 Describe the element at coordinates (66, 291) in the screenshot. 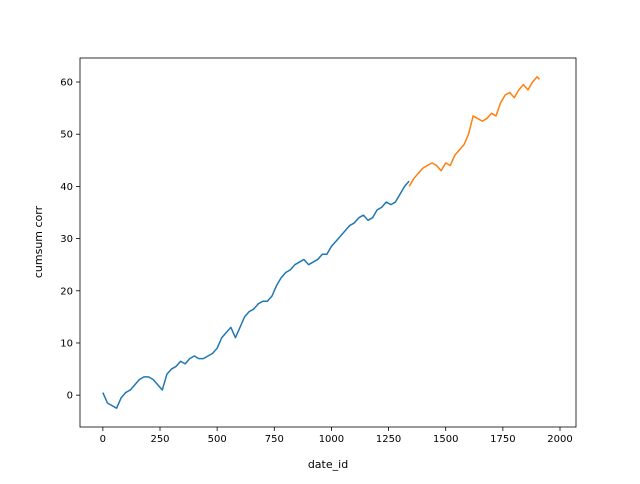

I see `y-tick-label: 20` at that location.